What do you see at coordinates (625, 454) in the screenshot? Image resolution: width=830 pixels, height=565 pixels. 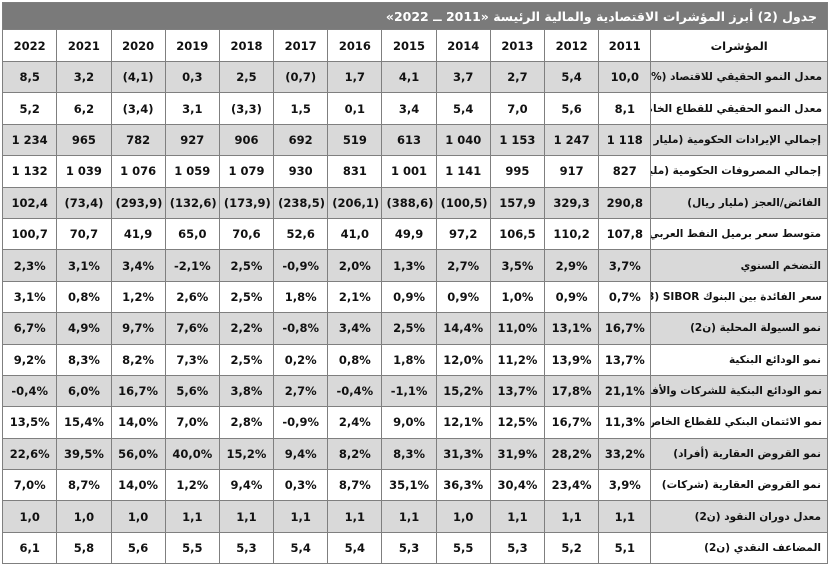 I see `value-cell: 33,2%` at bounding box center [625, 454].